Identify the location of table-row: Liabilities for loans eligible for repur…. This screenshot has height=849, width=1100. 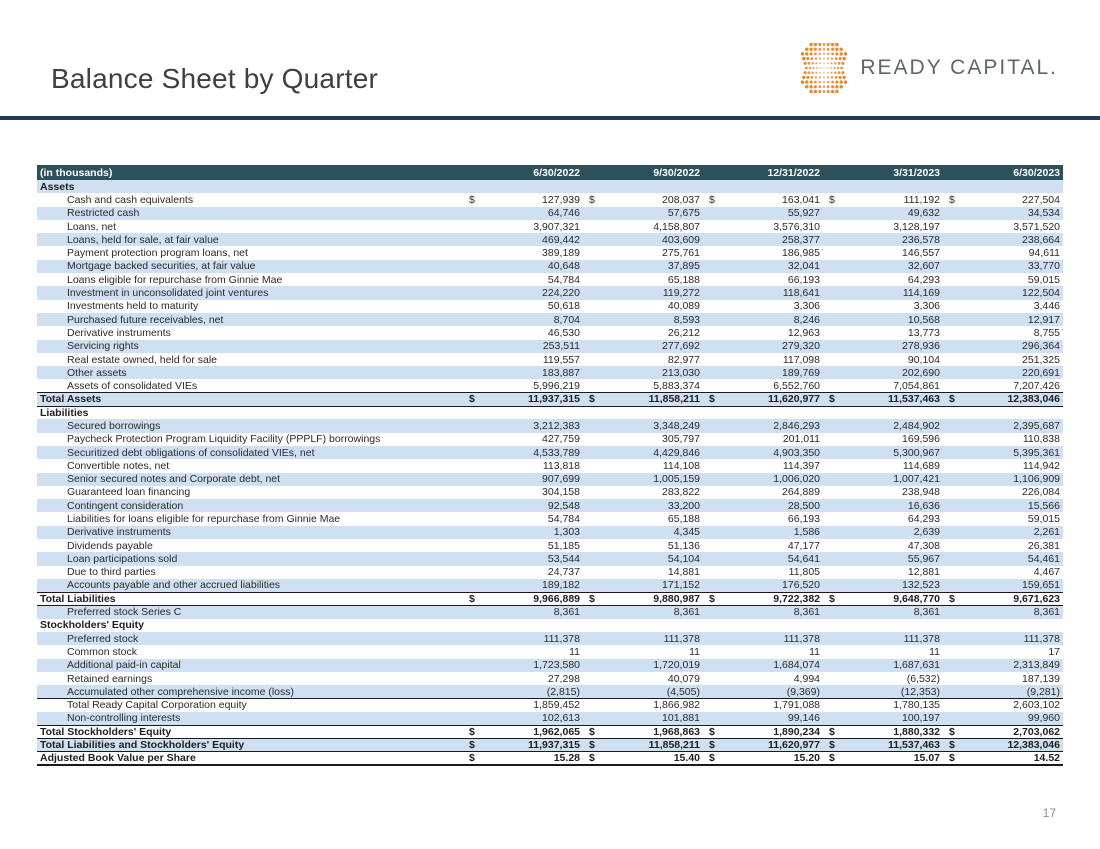
(550, 518).